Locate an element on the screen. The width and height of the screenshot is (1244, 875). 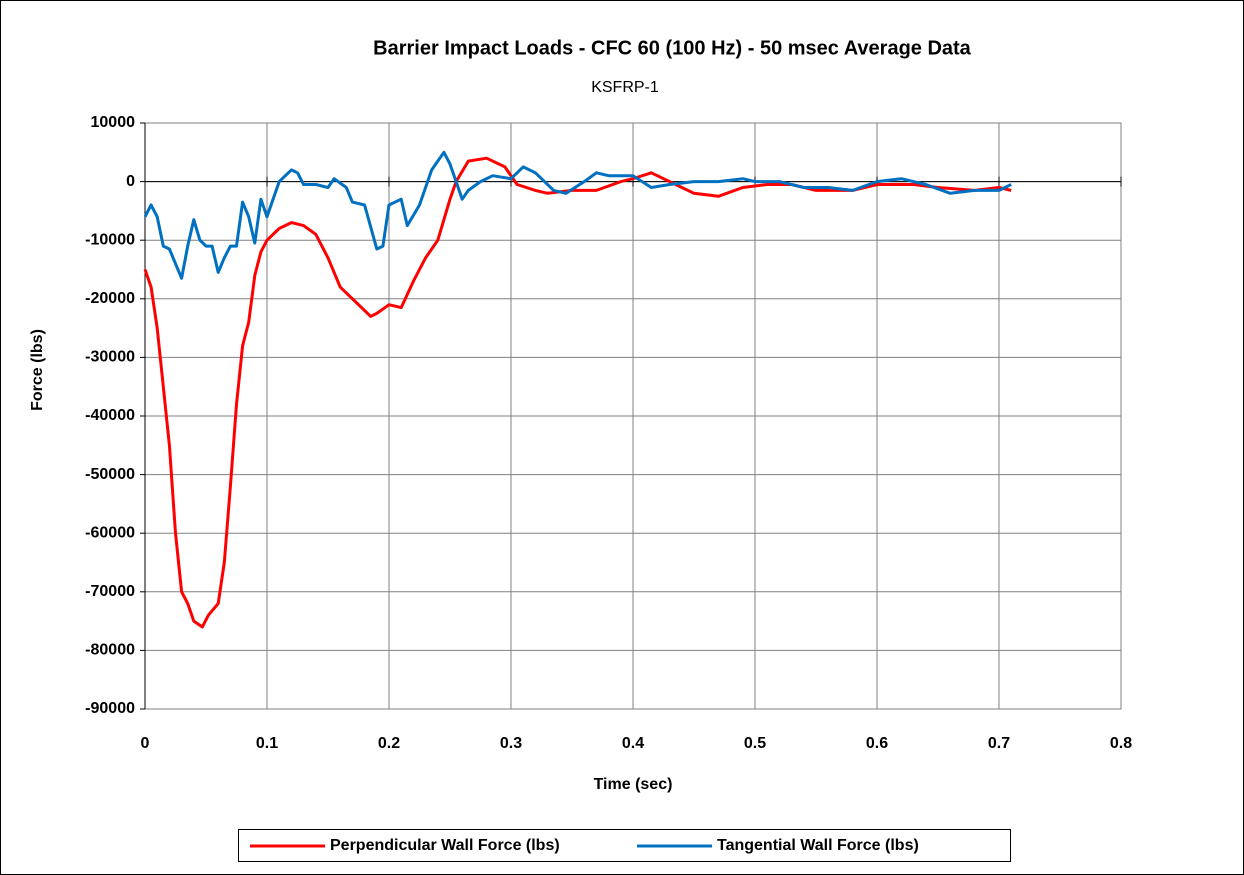
x-tick-label: 0 is located at coordinates (145, 743).